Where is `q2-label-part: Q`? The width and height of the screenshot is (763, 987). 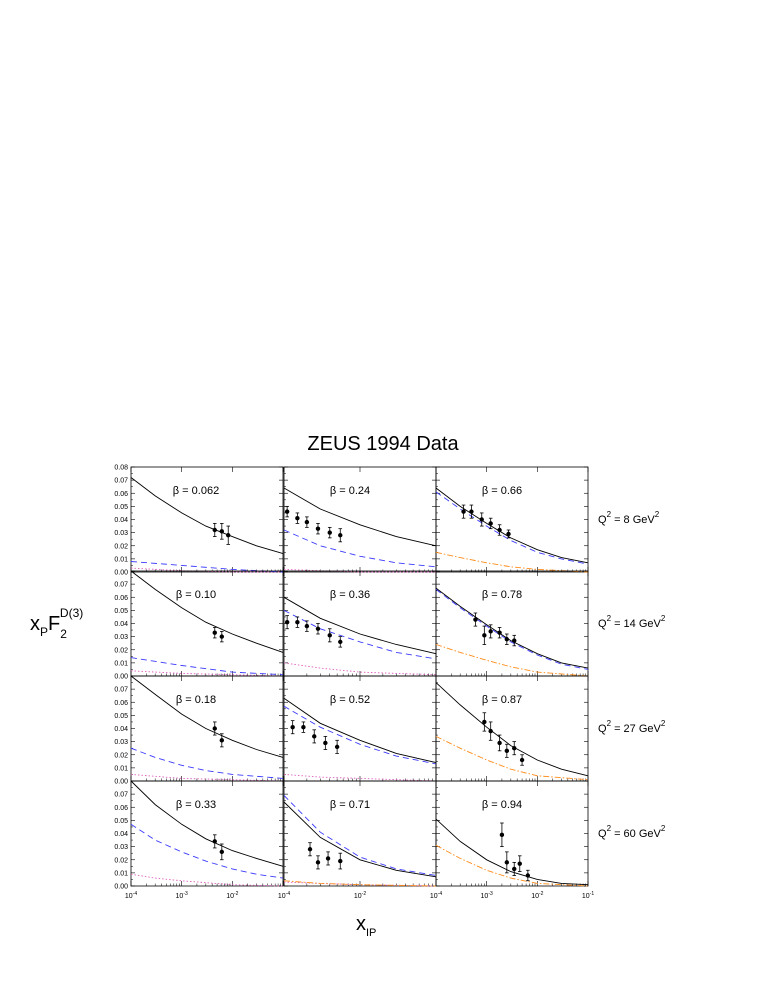 q2-label-part: Q is located at coordinates (602, 729).